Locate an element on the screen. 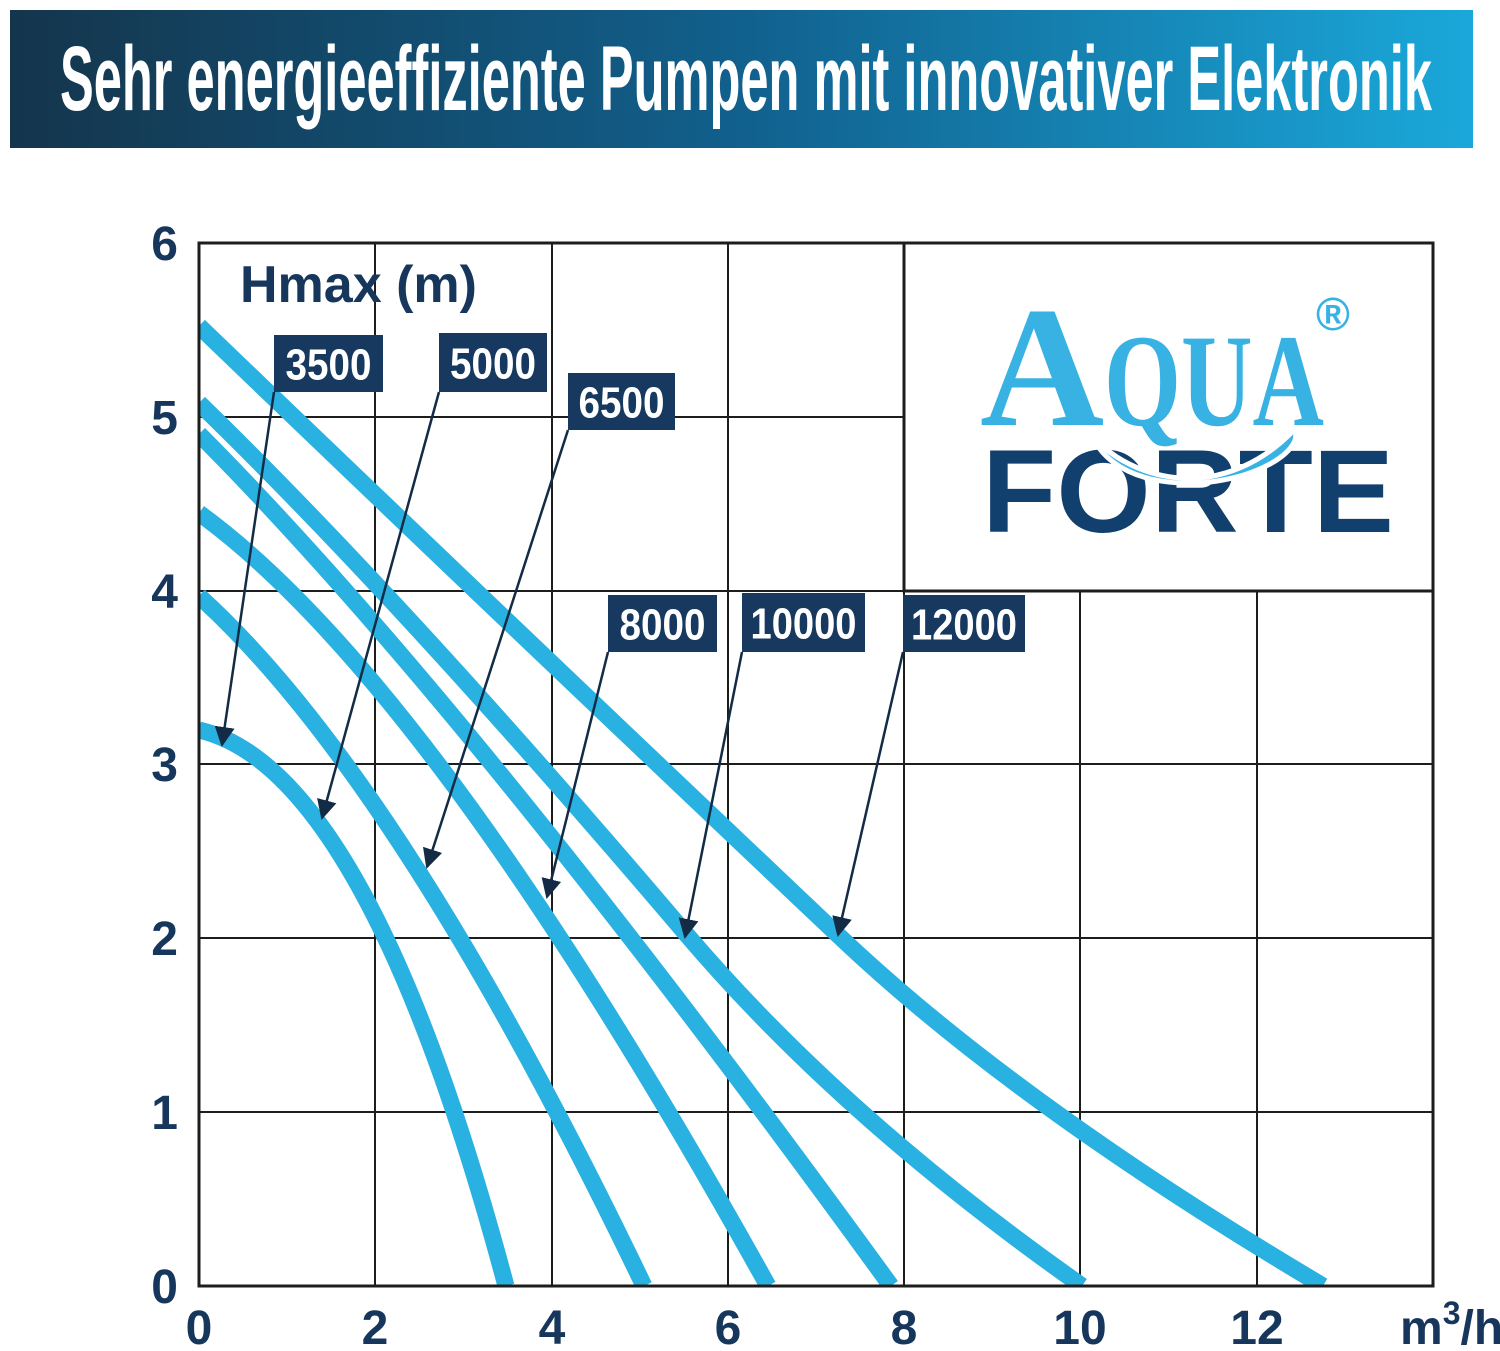  logo-aqua-initial: A is located at coordinates (1042, 368).